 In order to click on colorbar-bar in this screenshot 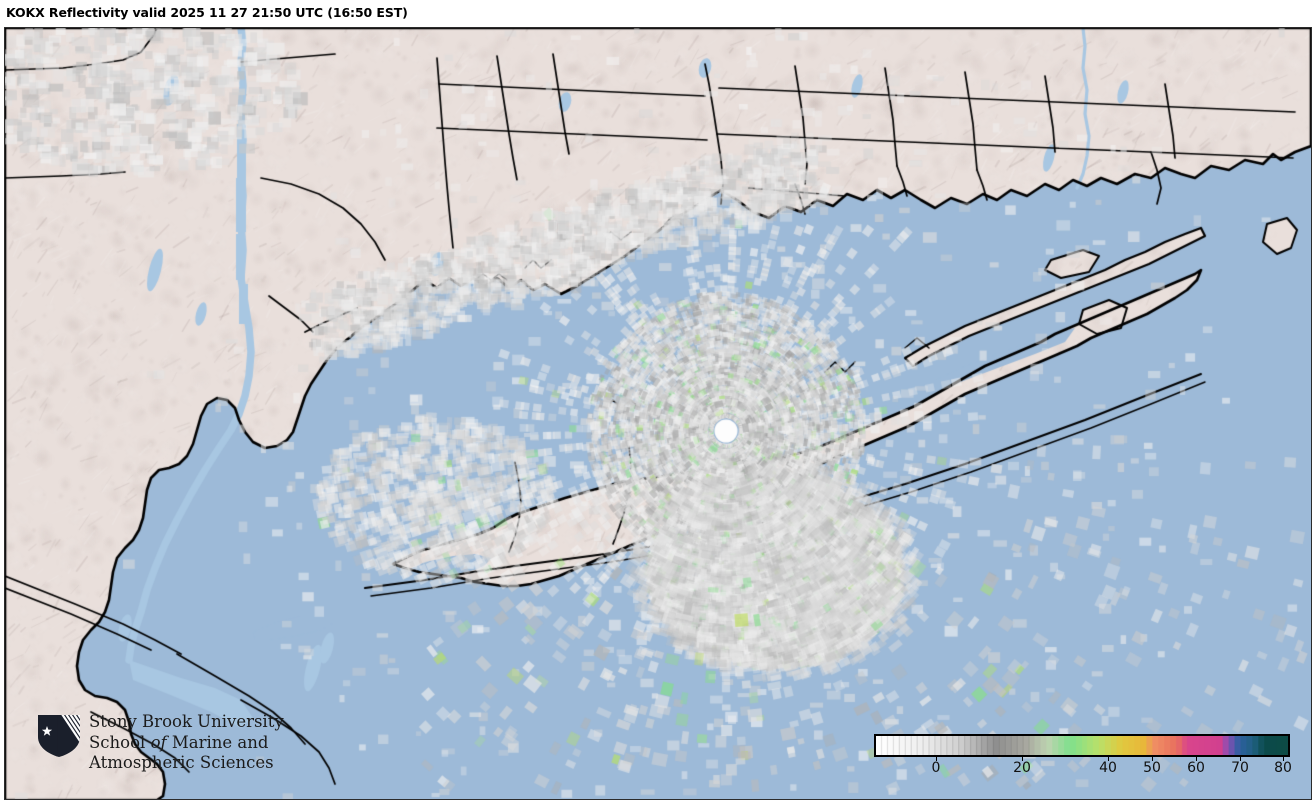, I will do `click(1082, 745)`.